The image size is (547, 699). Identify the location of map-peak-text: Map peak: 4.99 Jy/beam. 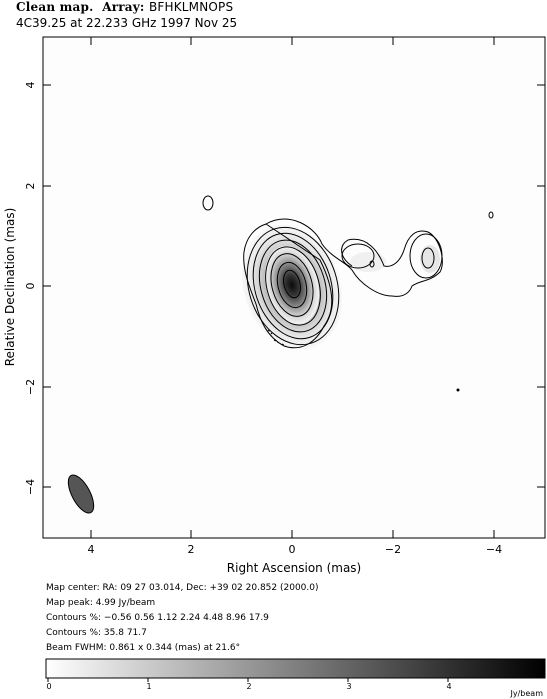
(101, 603).